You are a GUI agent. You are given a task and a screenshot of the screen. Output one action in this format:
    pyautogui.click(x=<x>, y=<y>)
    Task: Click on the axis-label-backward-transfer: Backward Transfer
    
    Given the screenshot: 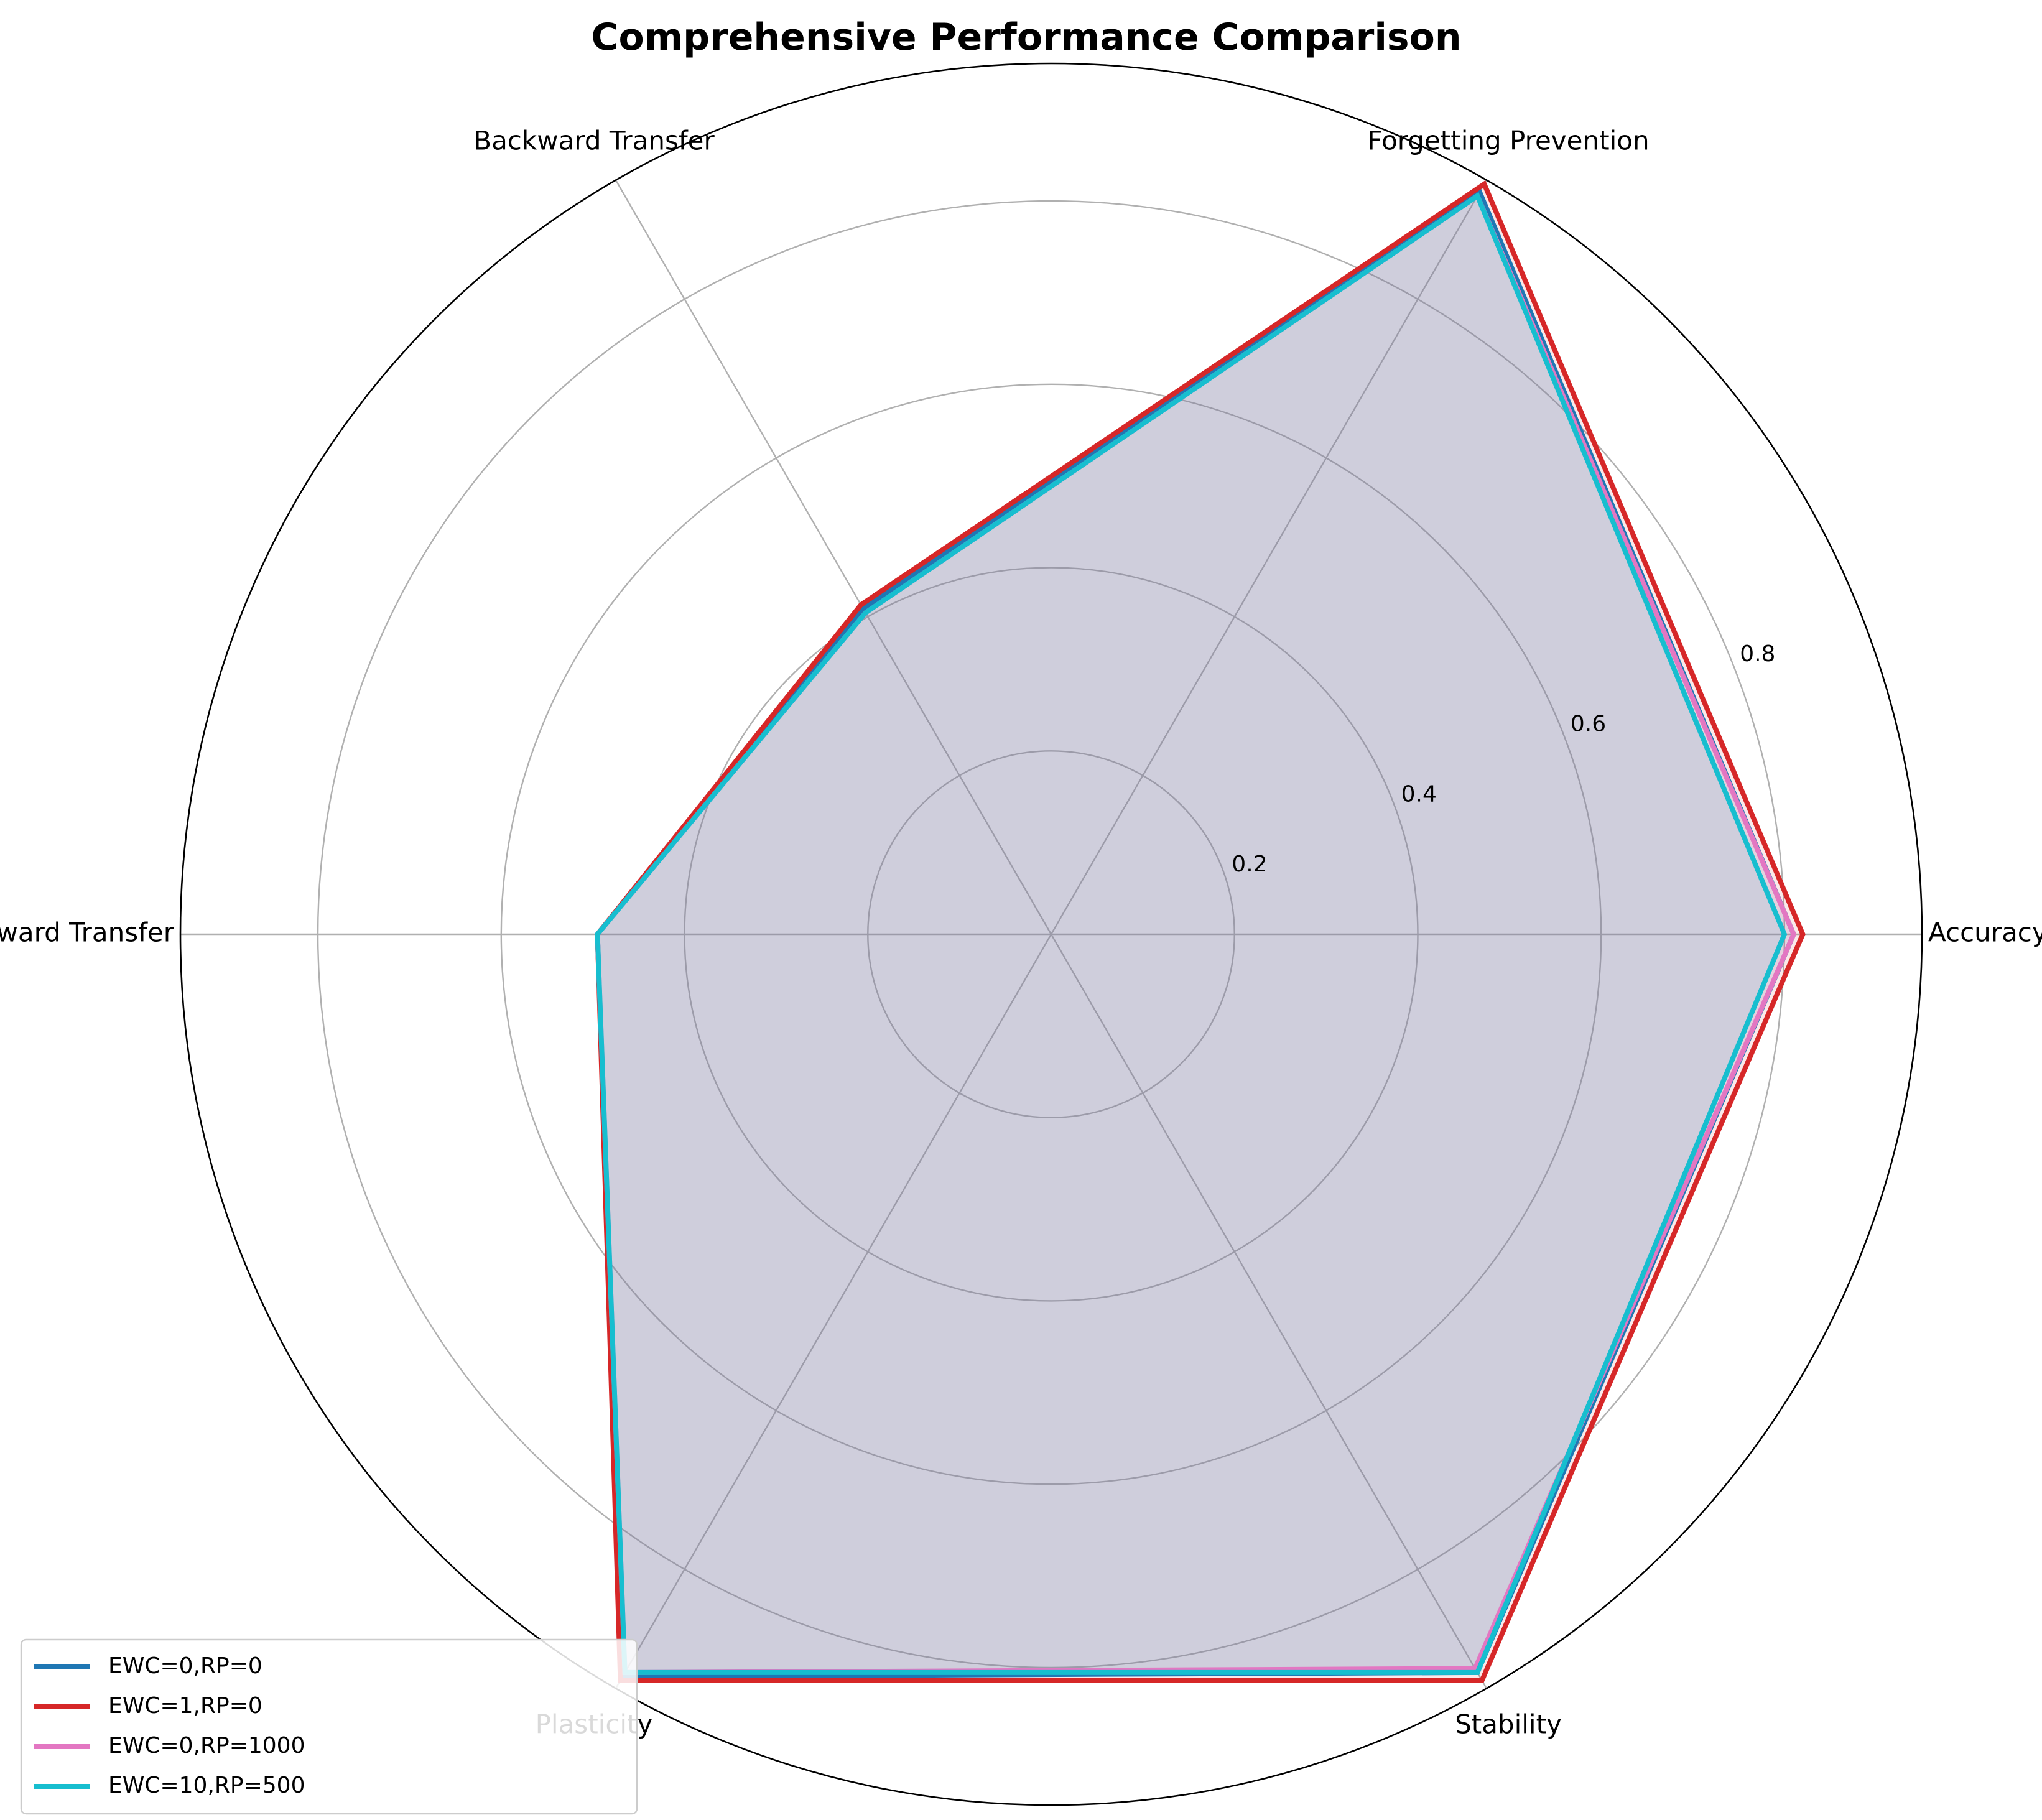 What is the action you would take?
    pyautogui.click(x=594, y=140)
    